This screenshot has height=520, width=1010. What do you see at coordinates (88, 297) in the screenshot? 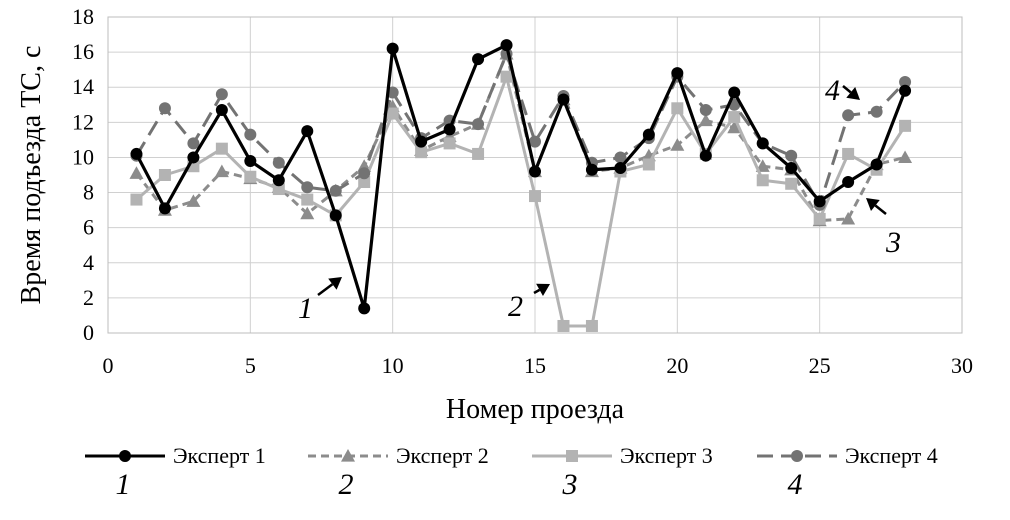
I see `y-tick-label: 2` at bounding box center [88, 297].